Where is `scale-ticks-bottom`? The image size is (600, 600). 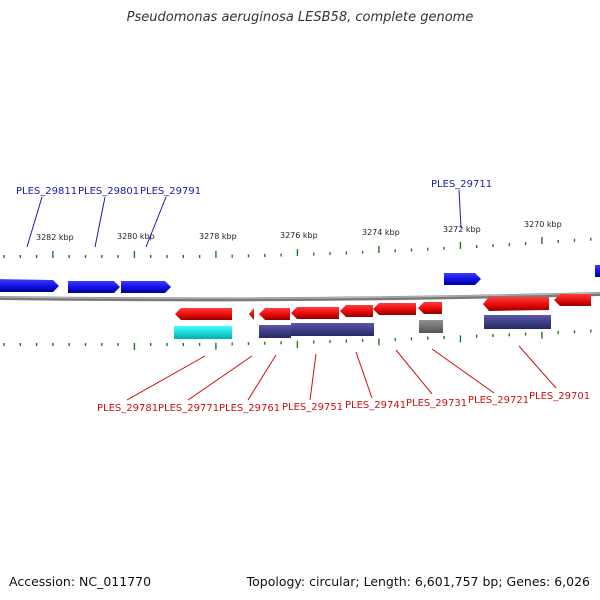 scale-ticks-bottom is located at coordinates (297, 339).